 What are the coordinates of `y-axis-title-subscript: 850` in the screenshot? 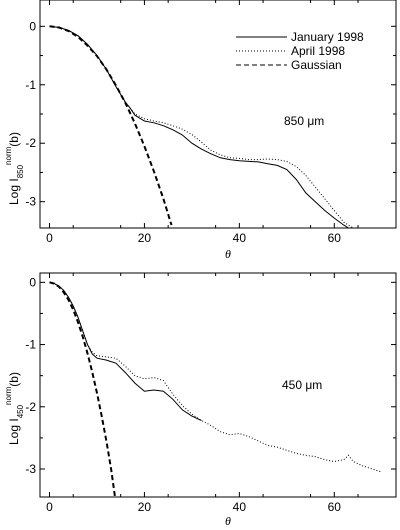 It's located at (20, 171).